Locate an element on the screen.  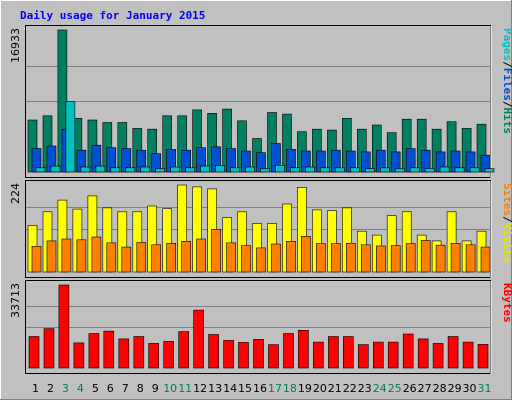
series-legend-label: KBytes is located at coordinates (506, 303).